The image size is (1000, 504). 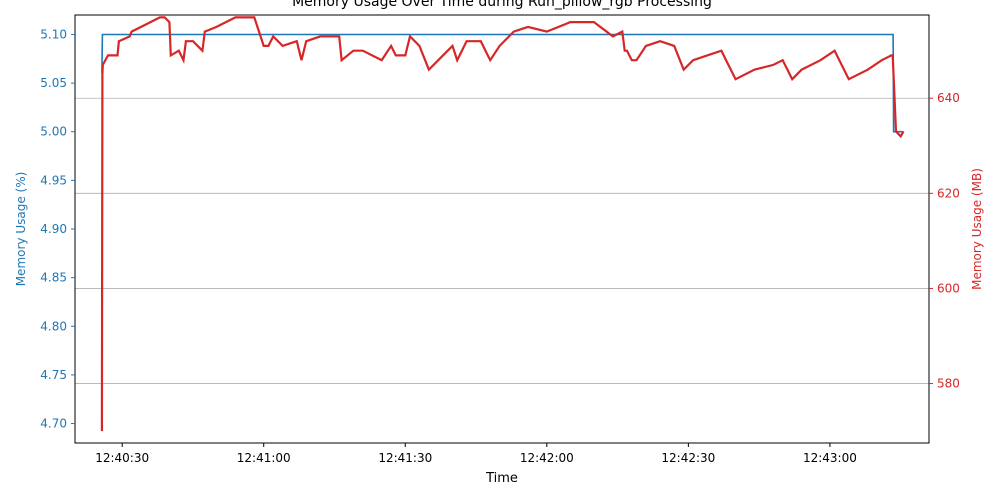 I want to click on y-left-tick-label: 4.90, so click(x=53, y=229).